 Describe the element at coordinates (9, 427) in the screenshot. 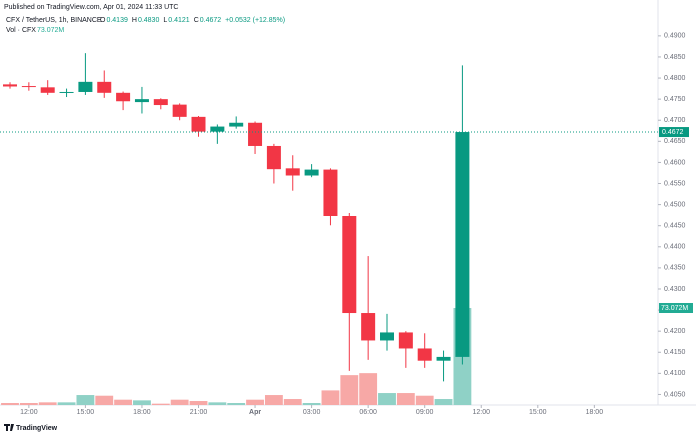

I see `footer-logo` at that location.